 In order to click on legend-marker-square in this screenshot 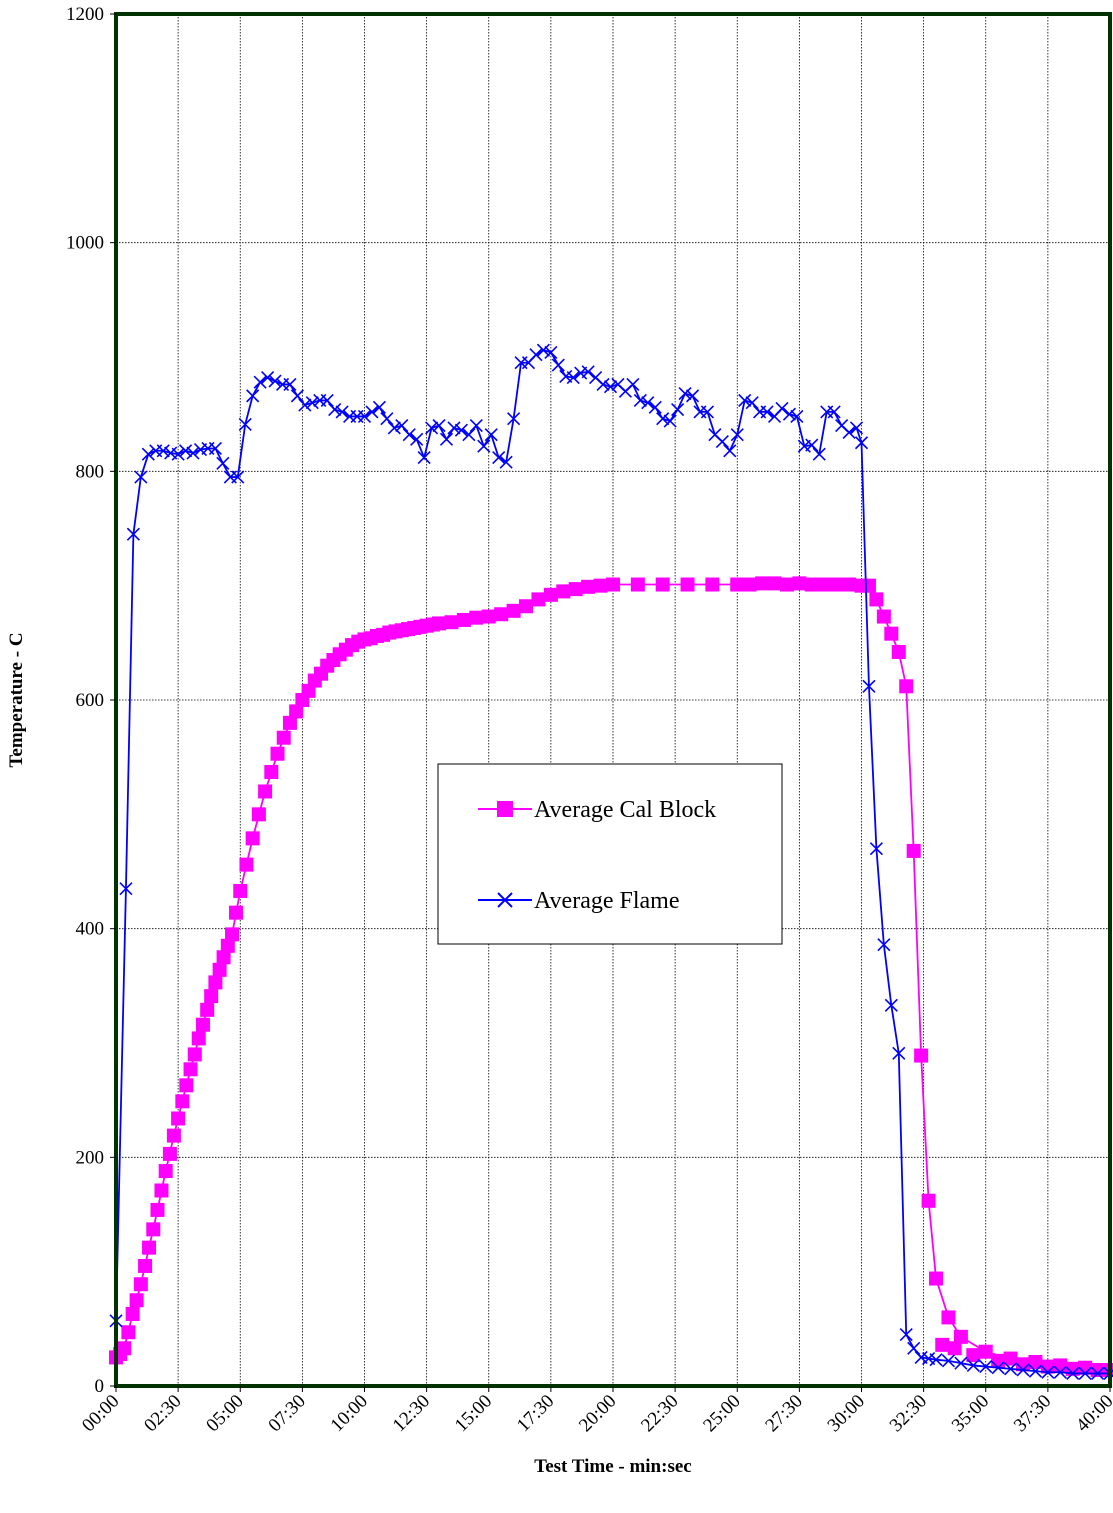, I will do `click(505, 809)`.